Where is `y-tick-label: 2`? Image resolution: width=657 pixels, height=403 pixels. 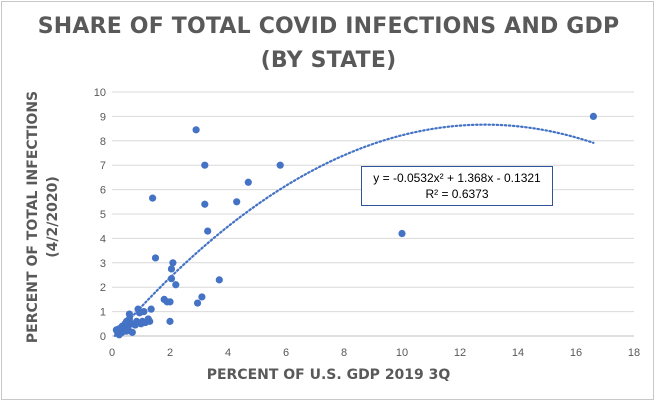
y-tick-label: 2 is located at coordinates (103, 288).